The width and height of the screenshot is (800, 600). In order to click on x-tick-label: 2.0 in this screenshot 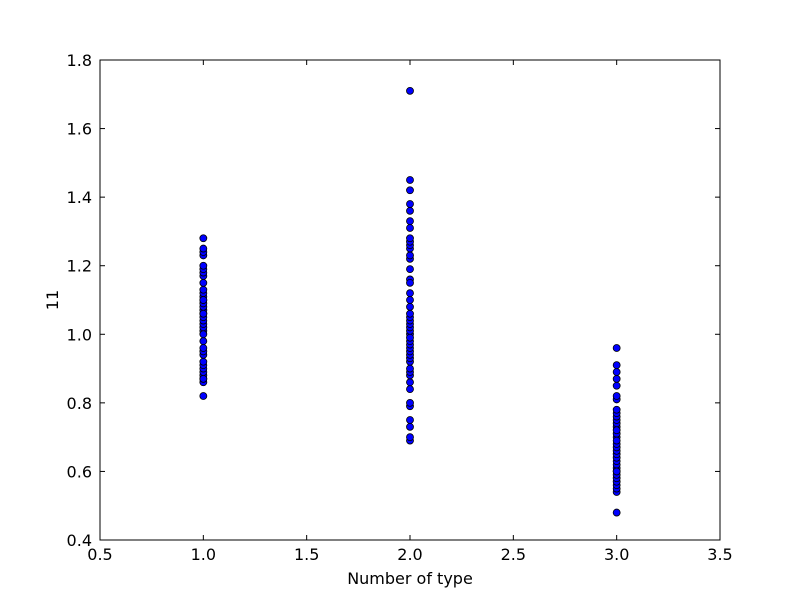, I will do `click(409, 554)`.